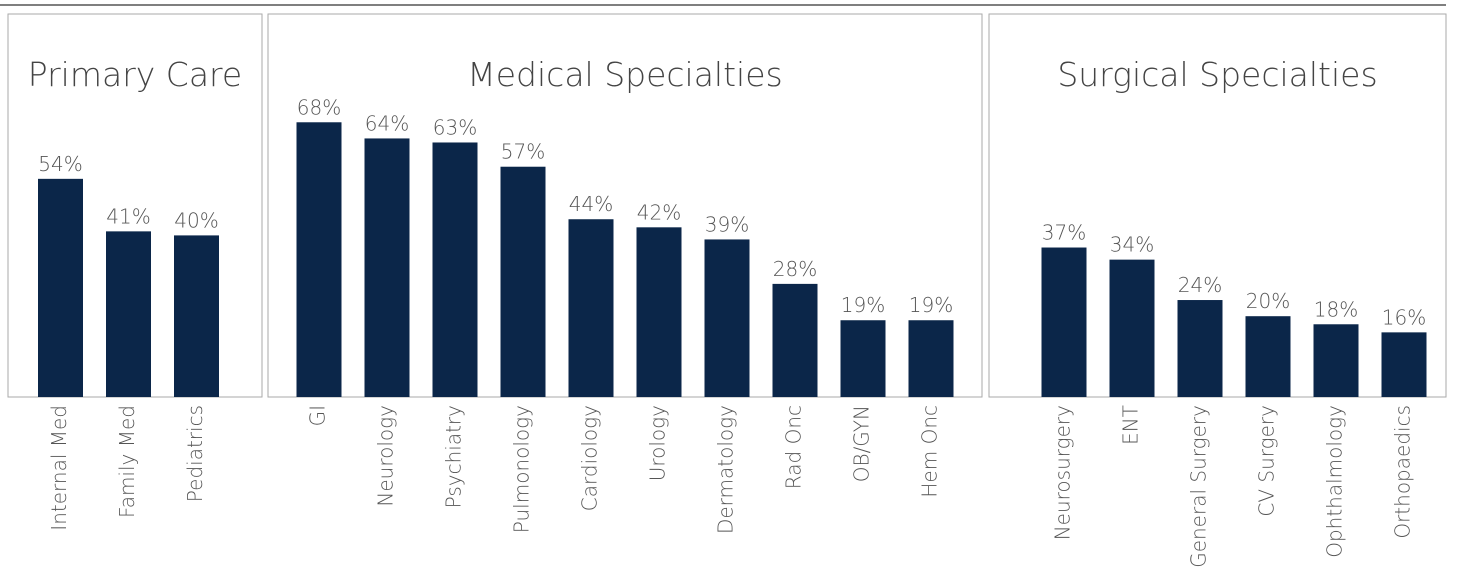  Describe the element at coordinates (387, 123) in the screenshot. I see `value-label: 64%` at that location.